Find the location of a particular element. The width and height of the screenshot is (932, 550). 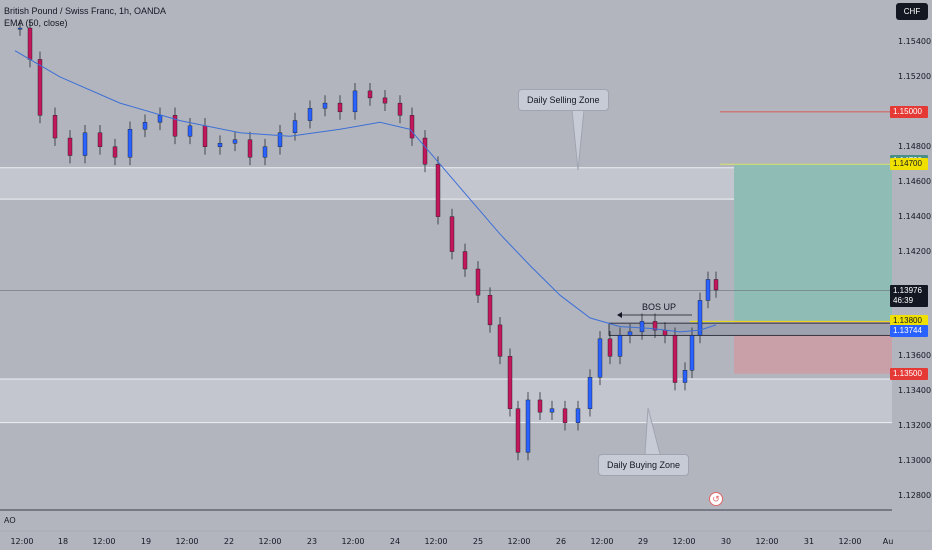

buying-zone is located at coordinates (446, 401).